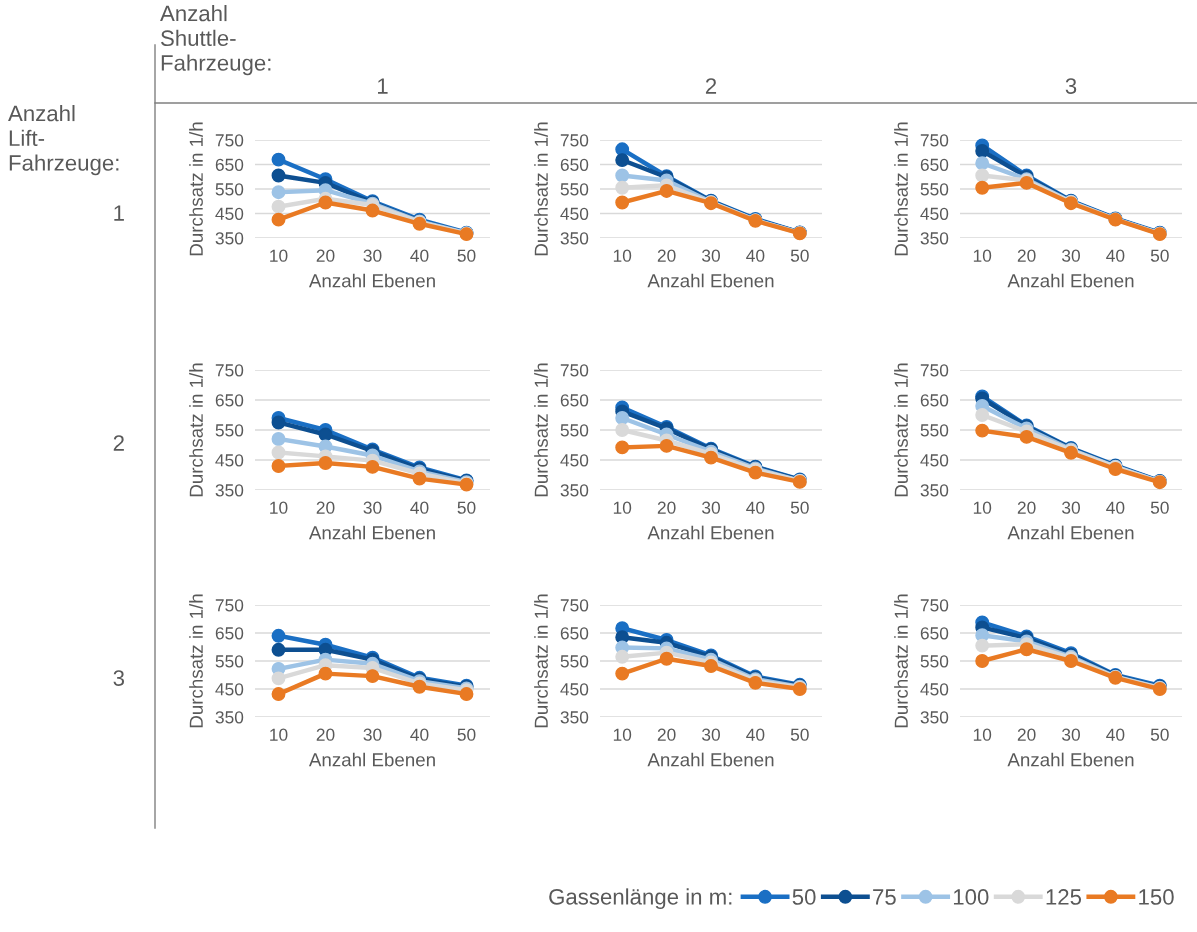 The height and width of the screenshot is (932, 1197). Describe the element at coordinates (1156, 897) in the screenshot. I see `legend-label: 150` at that location.